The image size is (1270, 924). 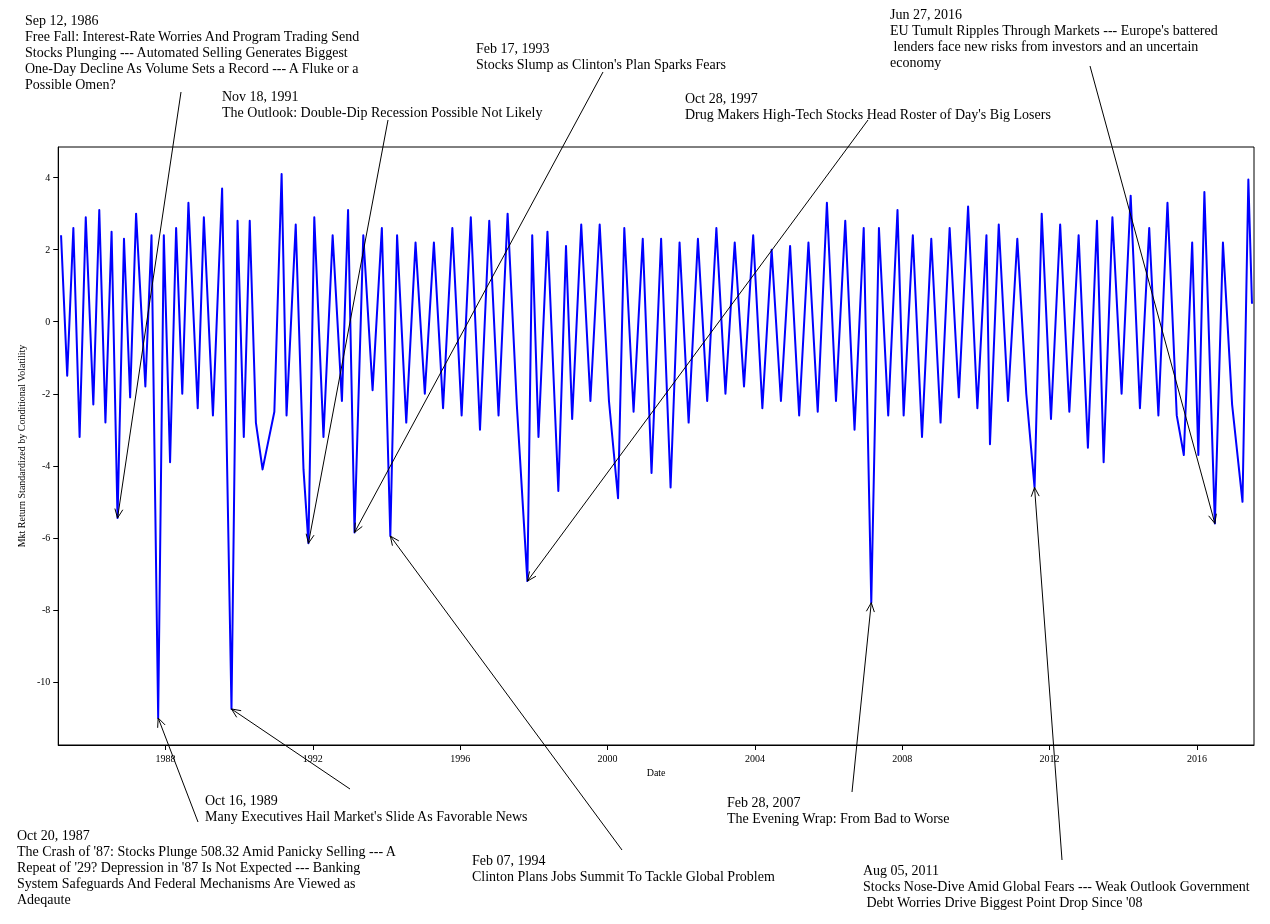 I want to click on x-tick-label: 2004, so click(x=754, y=758).